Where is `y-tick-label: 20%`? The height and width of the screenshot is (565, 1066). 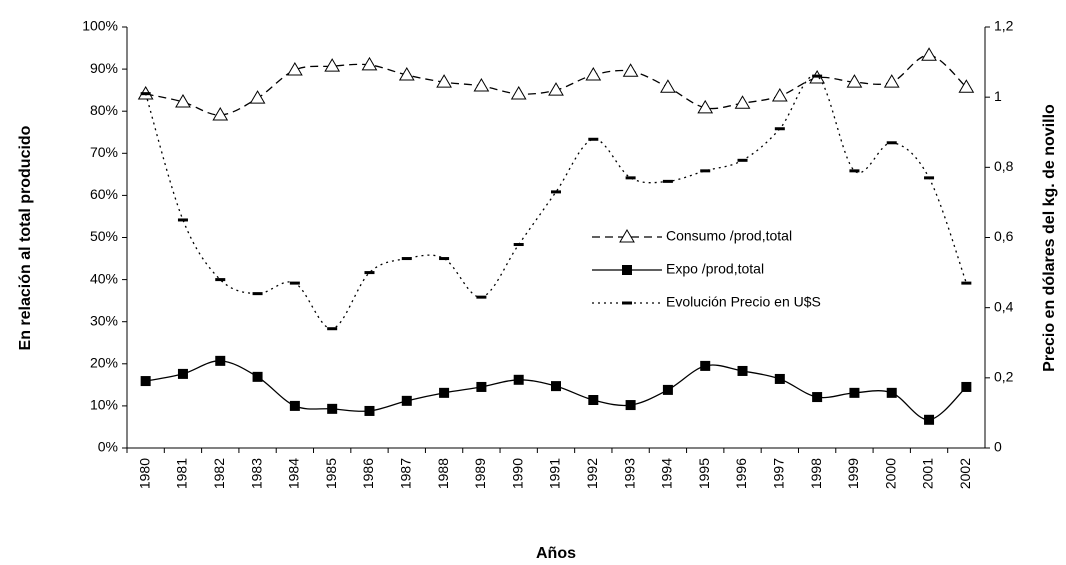
y-tick-label: 20% is located at coordinates (104, 363).